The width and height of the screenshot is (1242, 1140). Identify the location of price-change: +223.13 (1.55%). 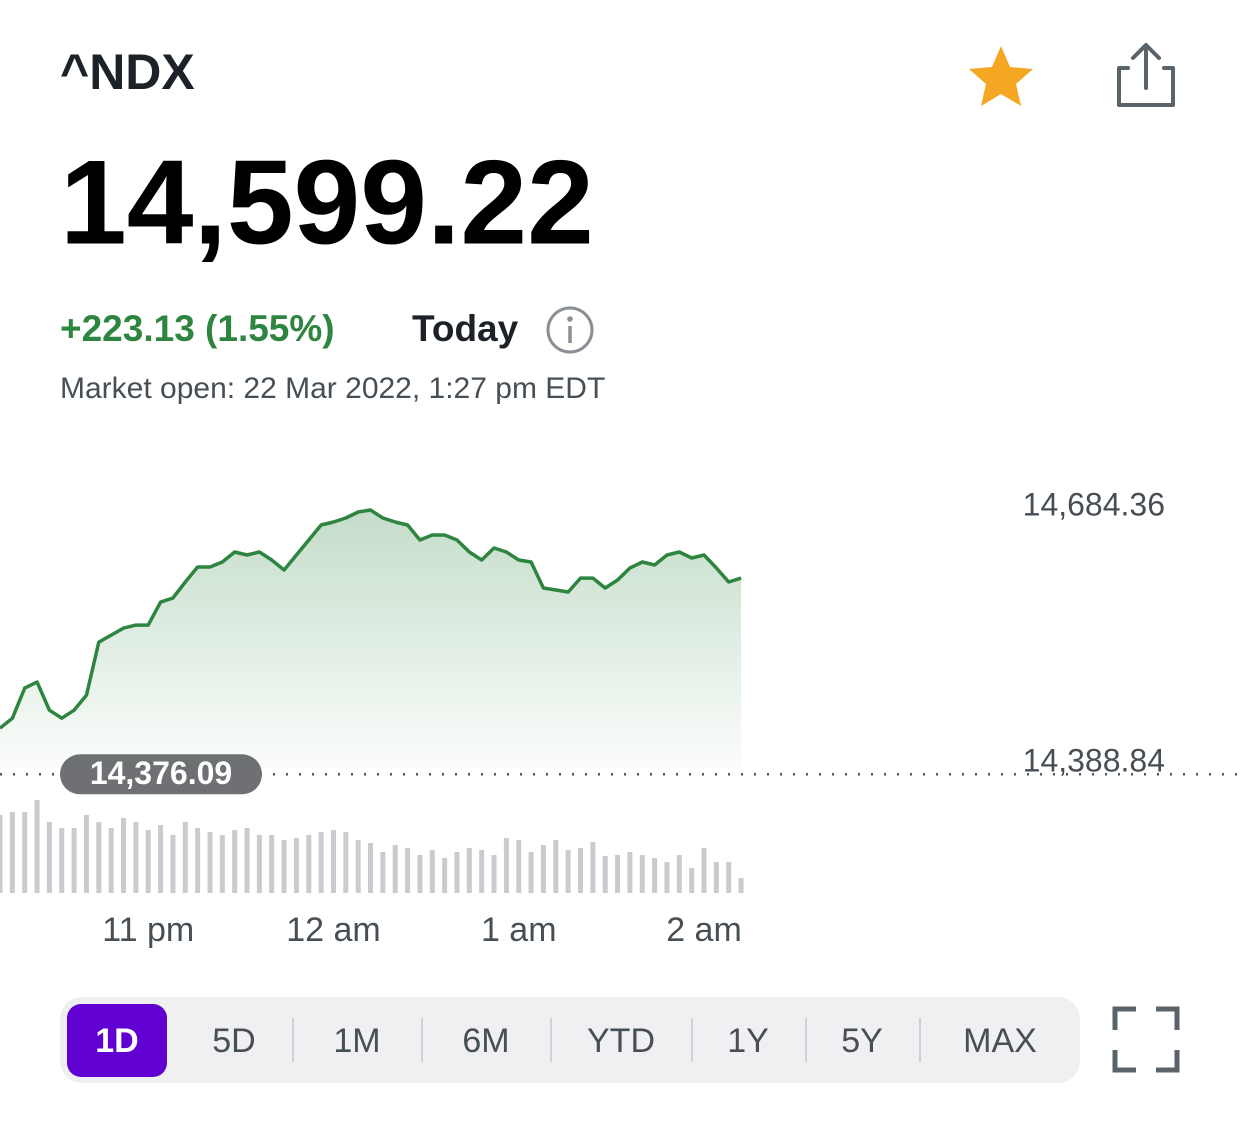
(197, 328).